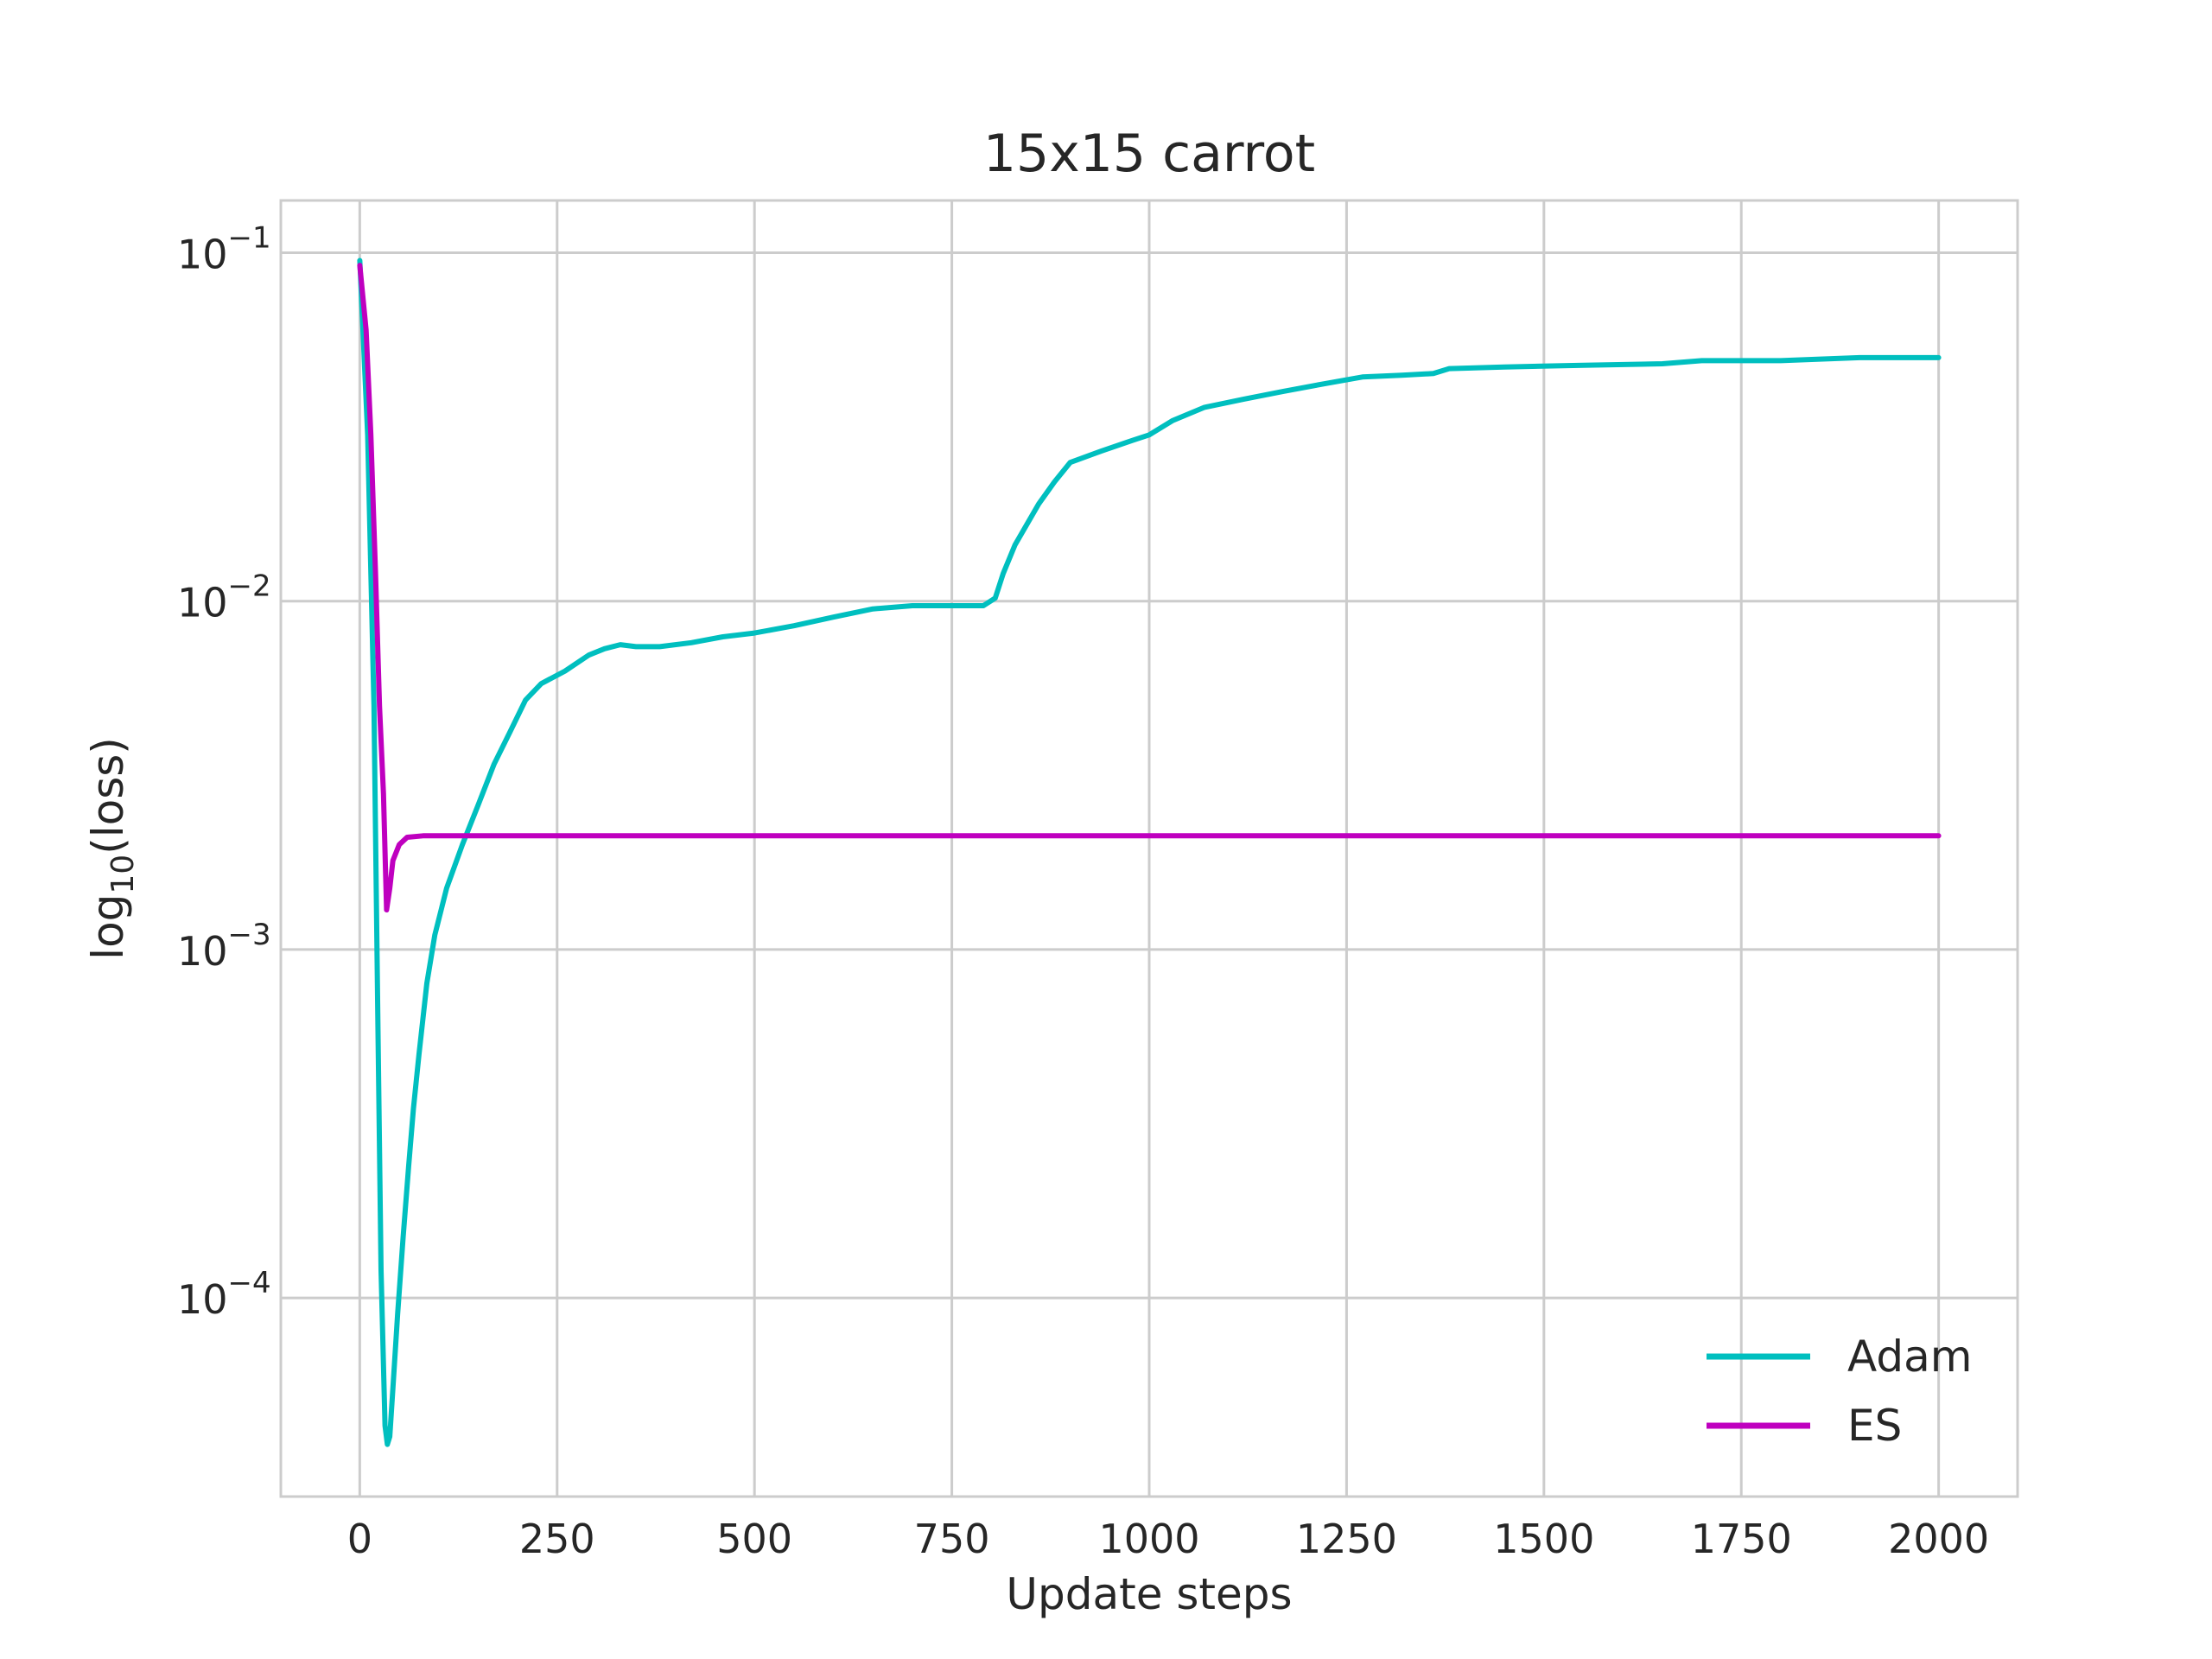 This screenshot has width=2212, height=1659. What do you see at coordinates (1148, 1539) in the screenshot?
I see `x-tick-label: 1000` at bounding box center [1148, 1539].